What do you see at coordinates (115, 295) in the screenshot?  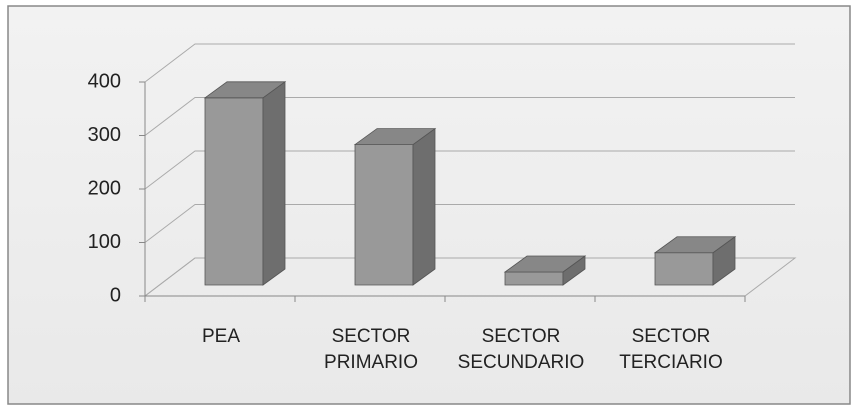 I see `y-tick-label: 0` at bounding box center [115, 295].